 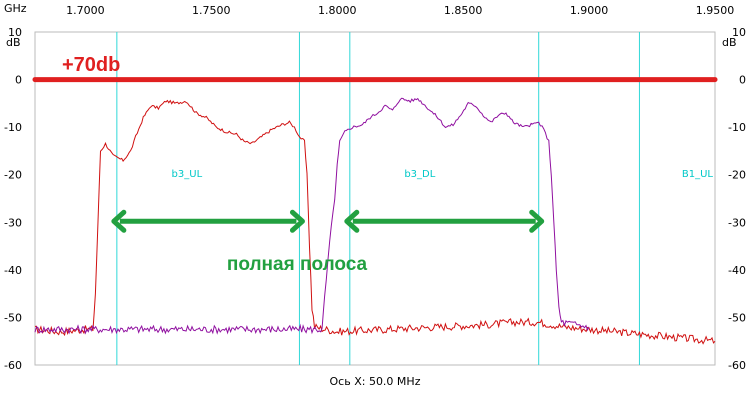 I want to click on y-tick-label-right: -10, so click(x=737, y=127).